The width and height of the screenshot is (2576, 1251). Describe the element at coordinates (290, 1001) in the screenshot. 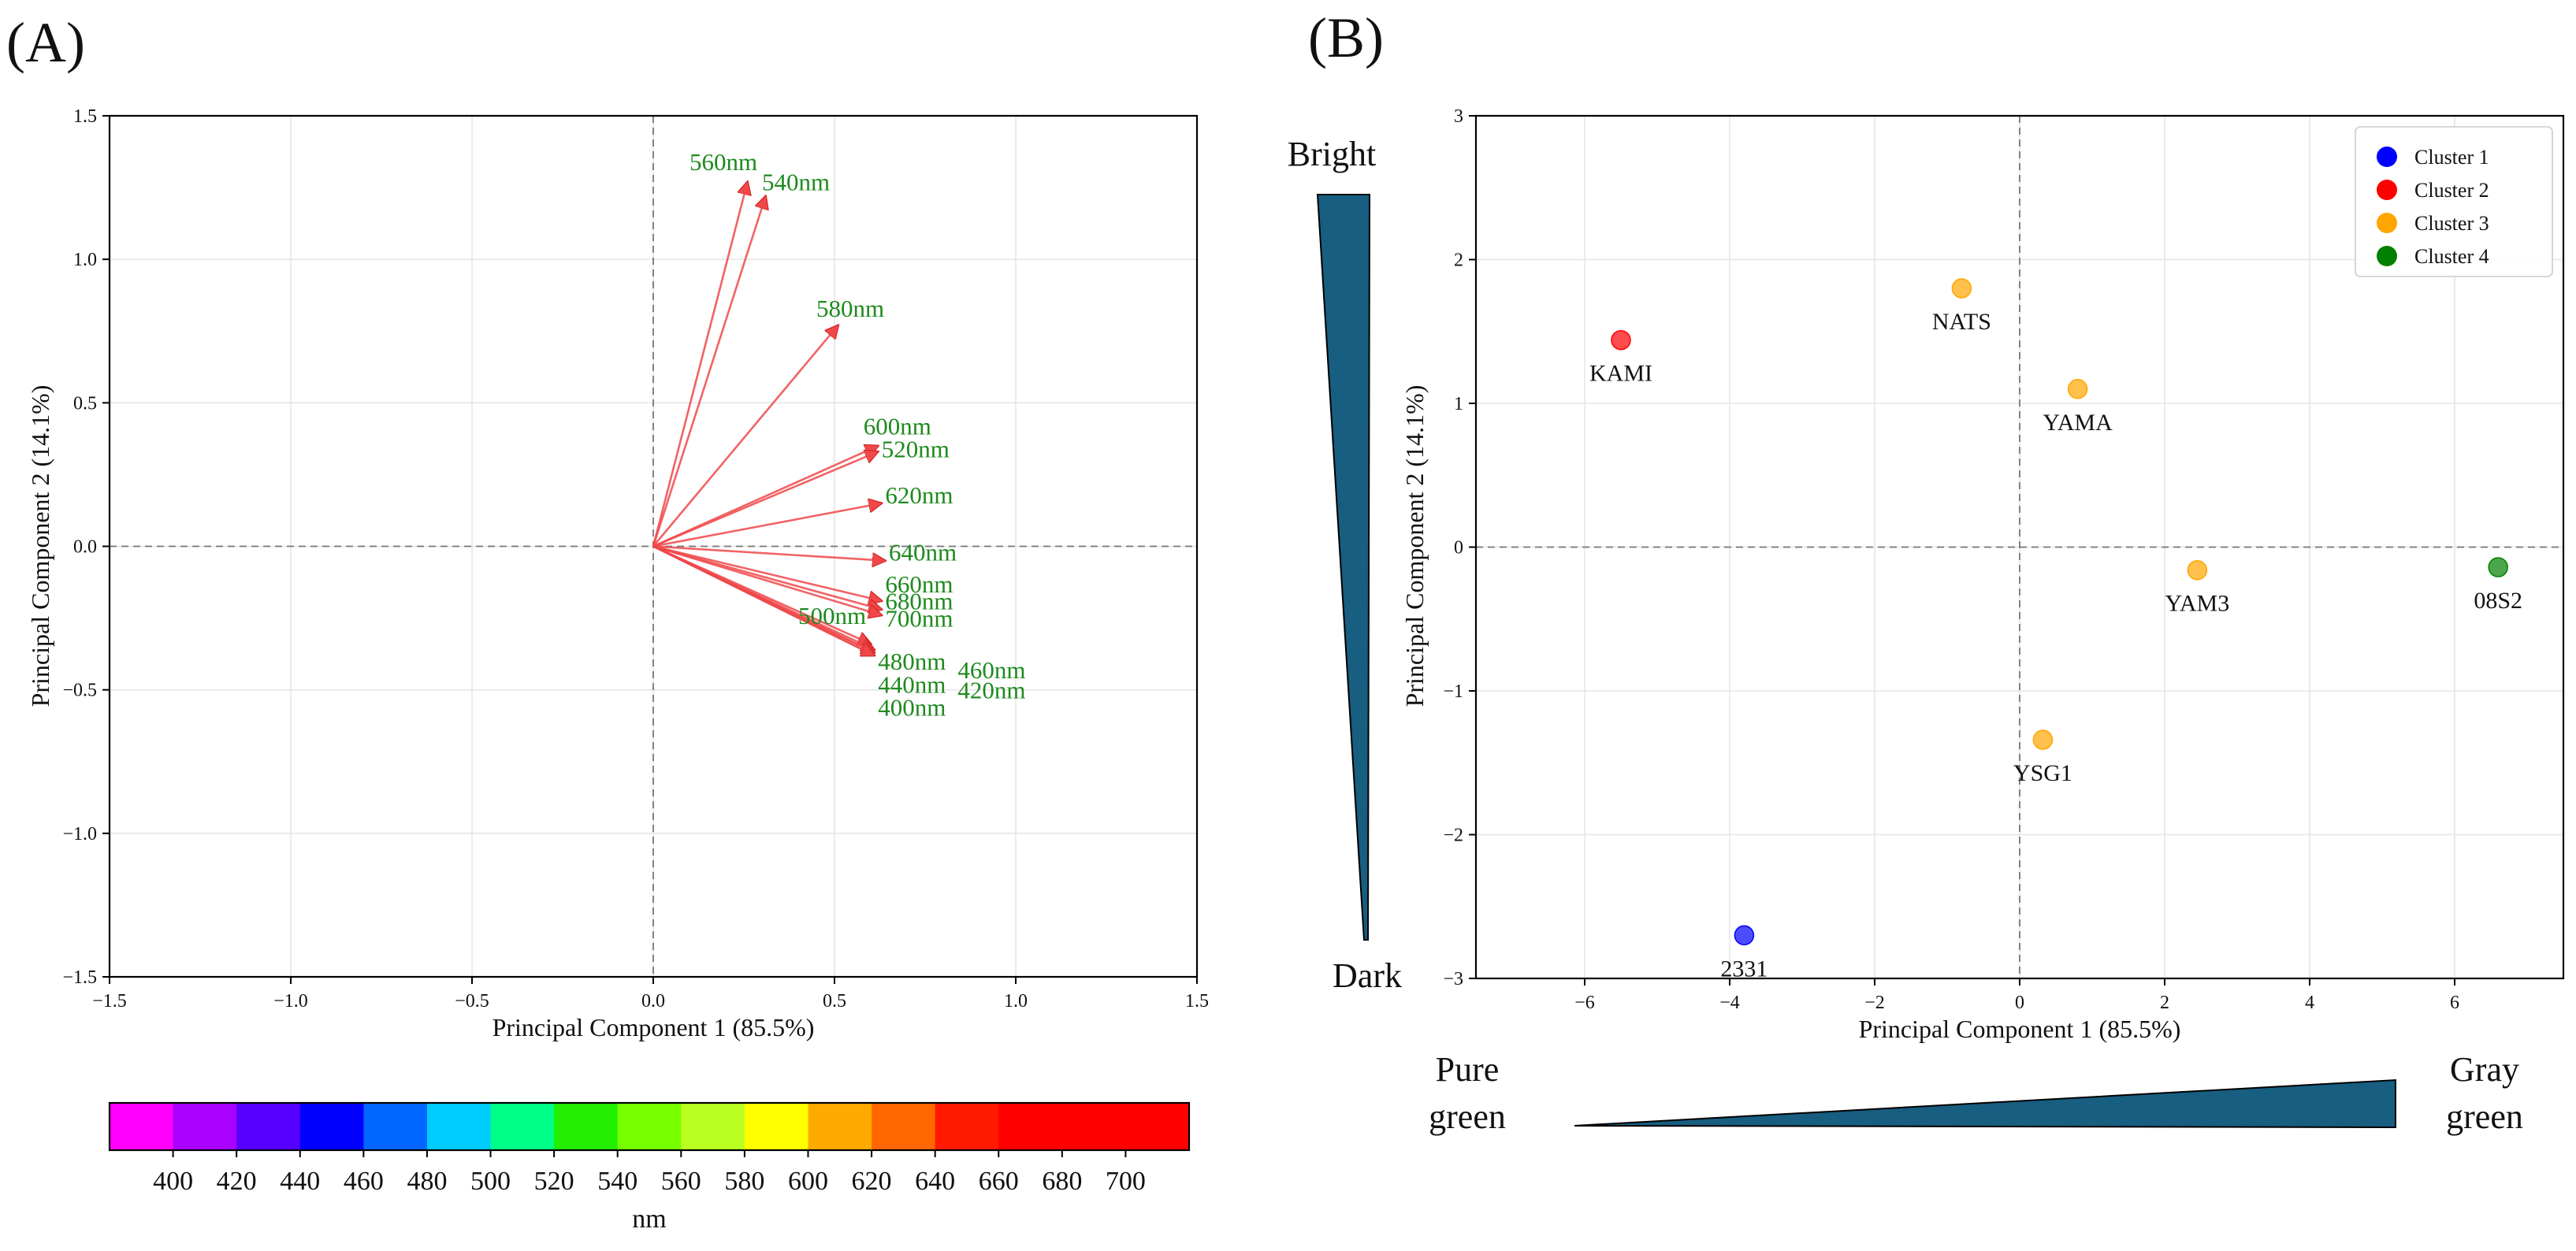

I see `chart-a-xtick-label: −1.0` at that location.